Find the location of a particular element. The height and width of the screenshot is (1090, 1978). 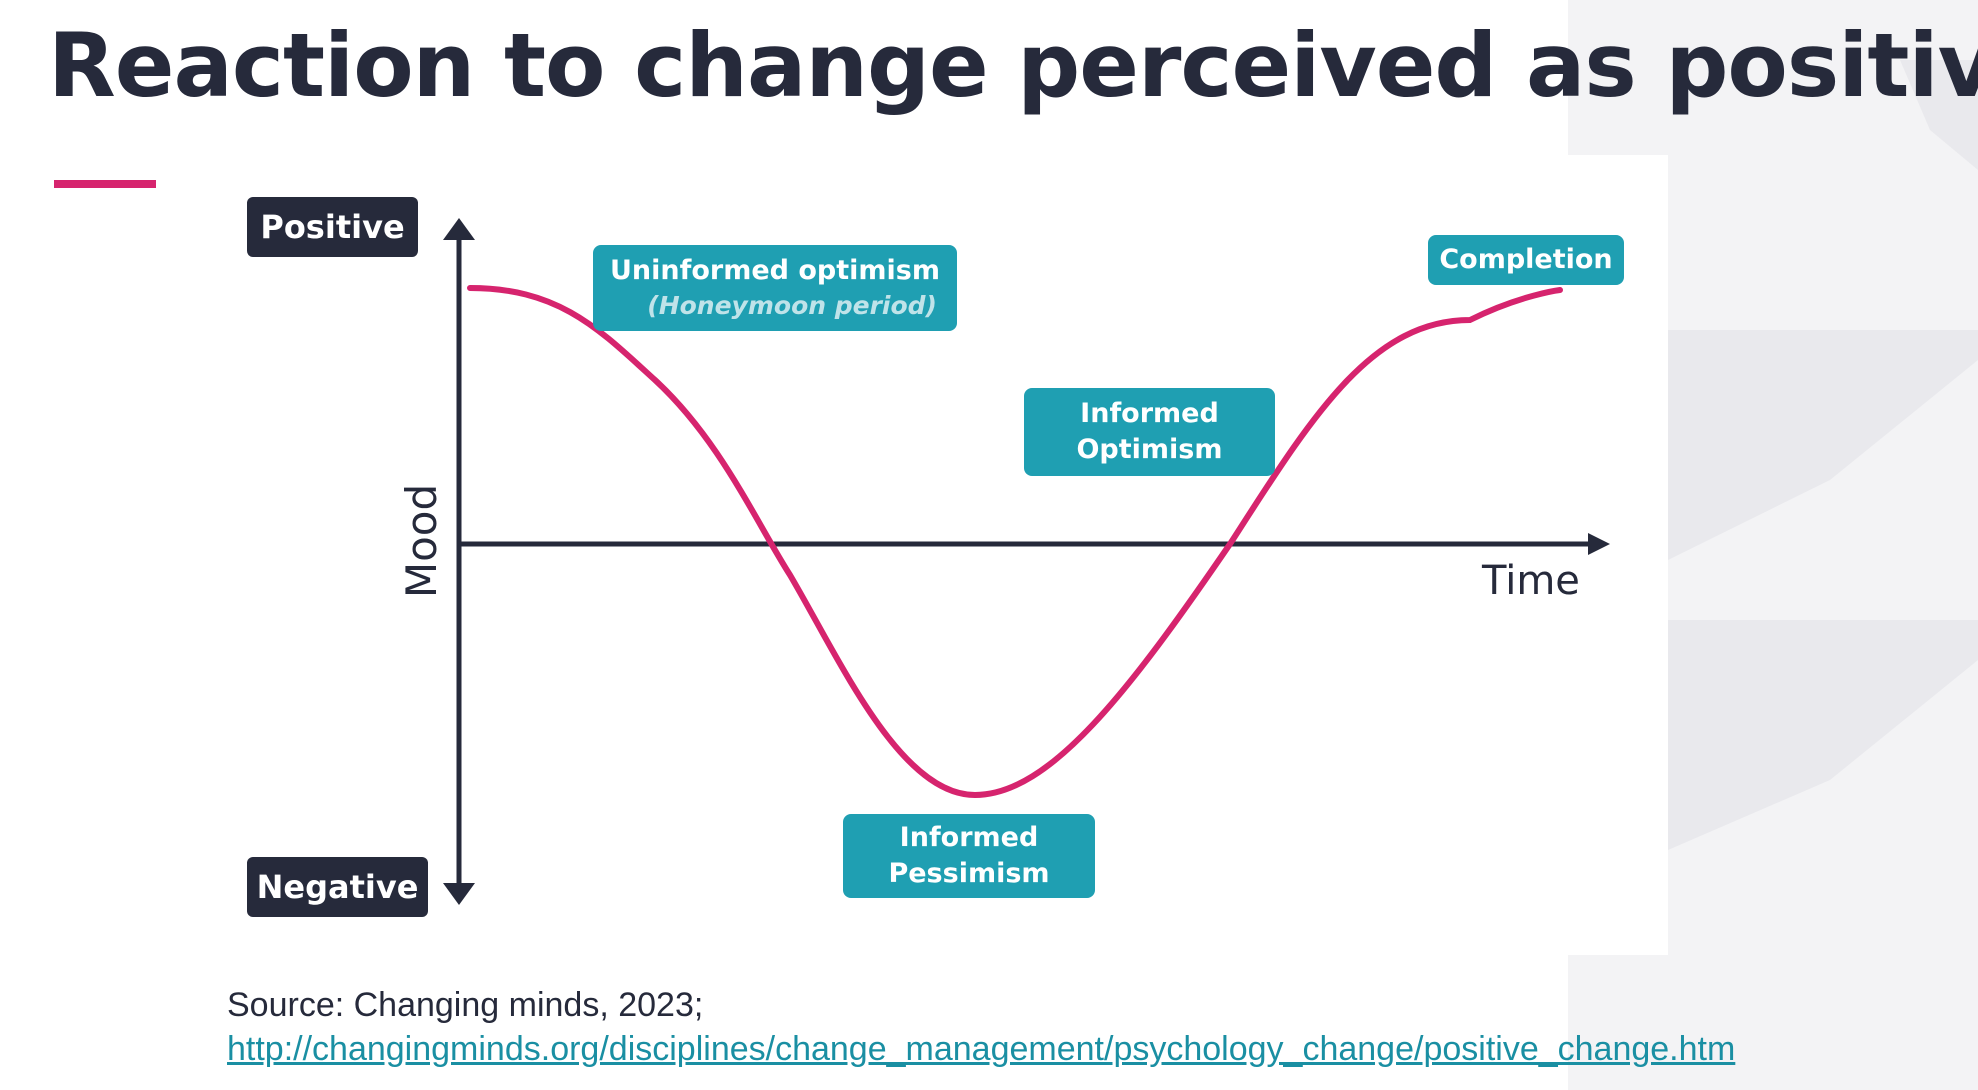

y-axis-arrow-up is located at coordinates (459, 229).